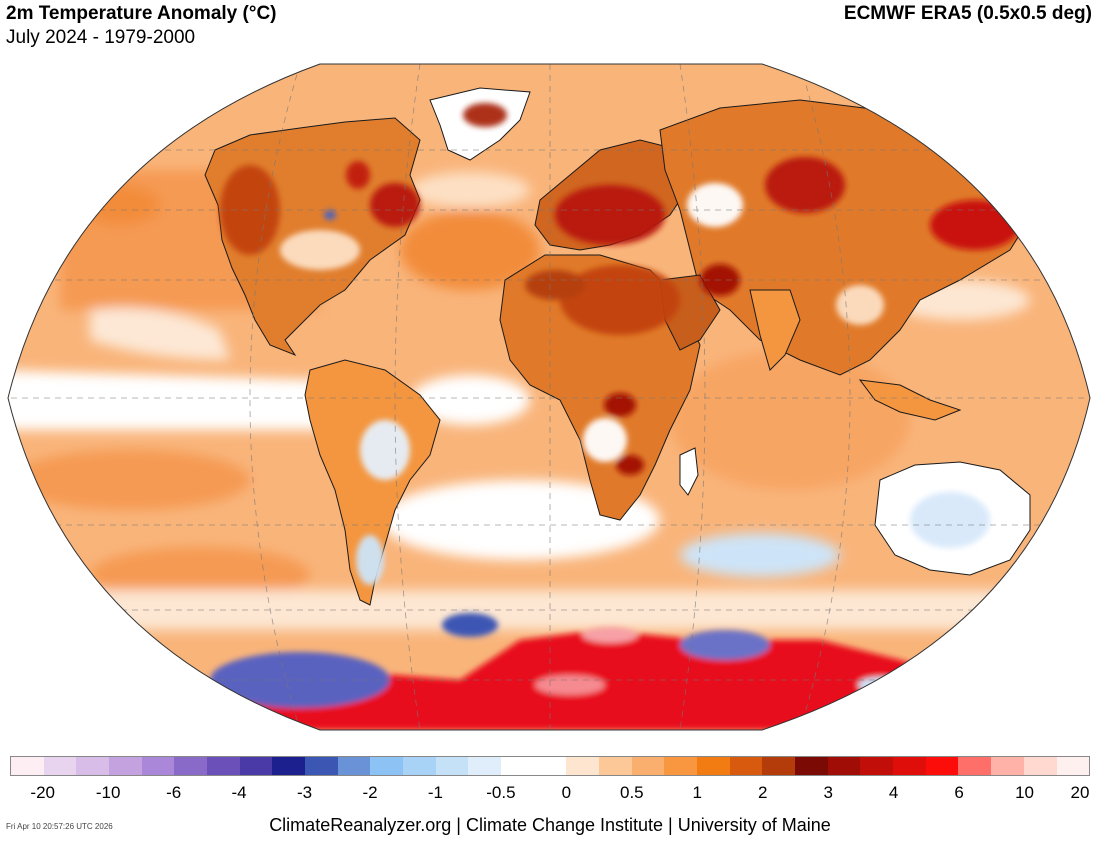 The image size is (1100, 841). I want to click on greenland-warm, so click(485, 115).